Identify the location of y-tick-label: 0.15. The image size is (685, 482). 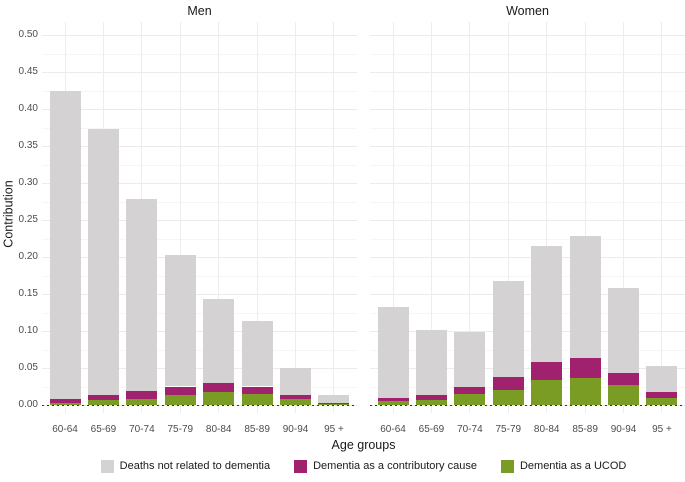
(28, 293).